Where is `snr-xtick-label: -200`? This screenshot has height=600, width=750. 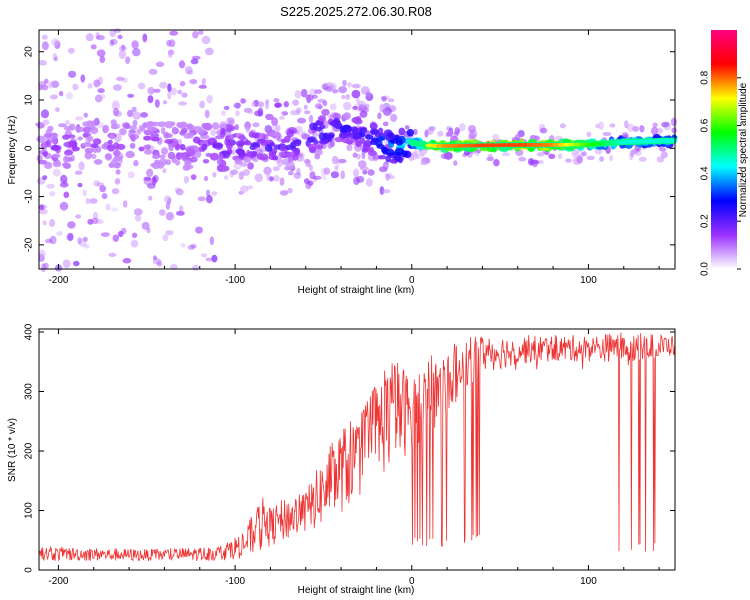
snr-xtick-label: -200 is located at coordinates (58, 581).